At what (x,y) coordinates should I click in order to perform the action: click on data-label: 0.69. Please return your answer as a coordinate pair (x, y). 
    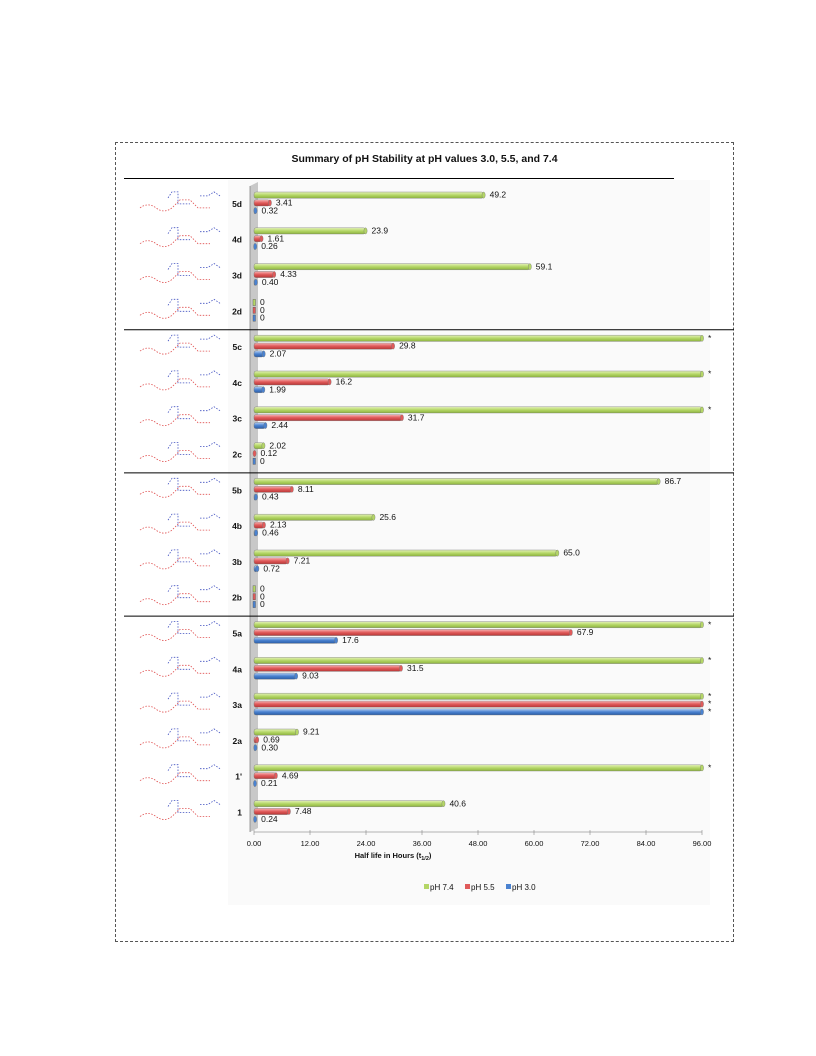
    Looking at the image, I should click on (271, 740).